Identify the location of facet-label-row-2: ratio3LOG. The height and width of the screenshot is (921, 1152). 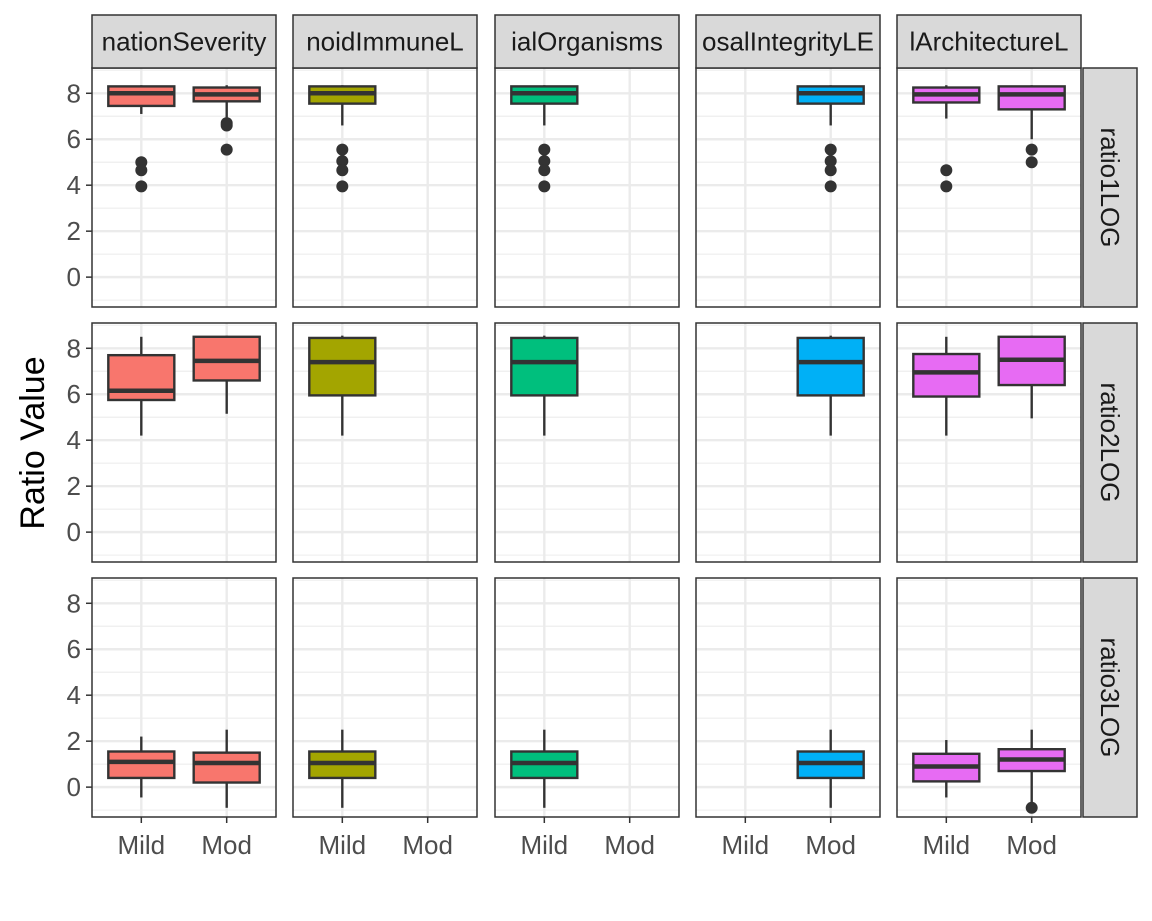
(1110, 698).